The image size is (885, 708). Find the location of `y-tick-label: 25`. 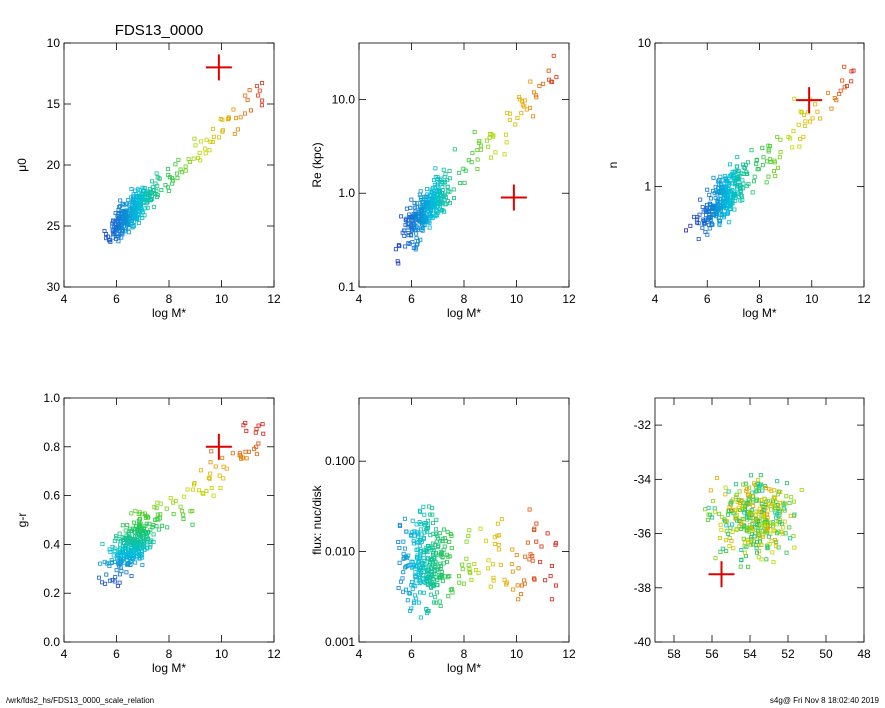

y-tick-label: 25 is located at coordinates (54, 226).